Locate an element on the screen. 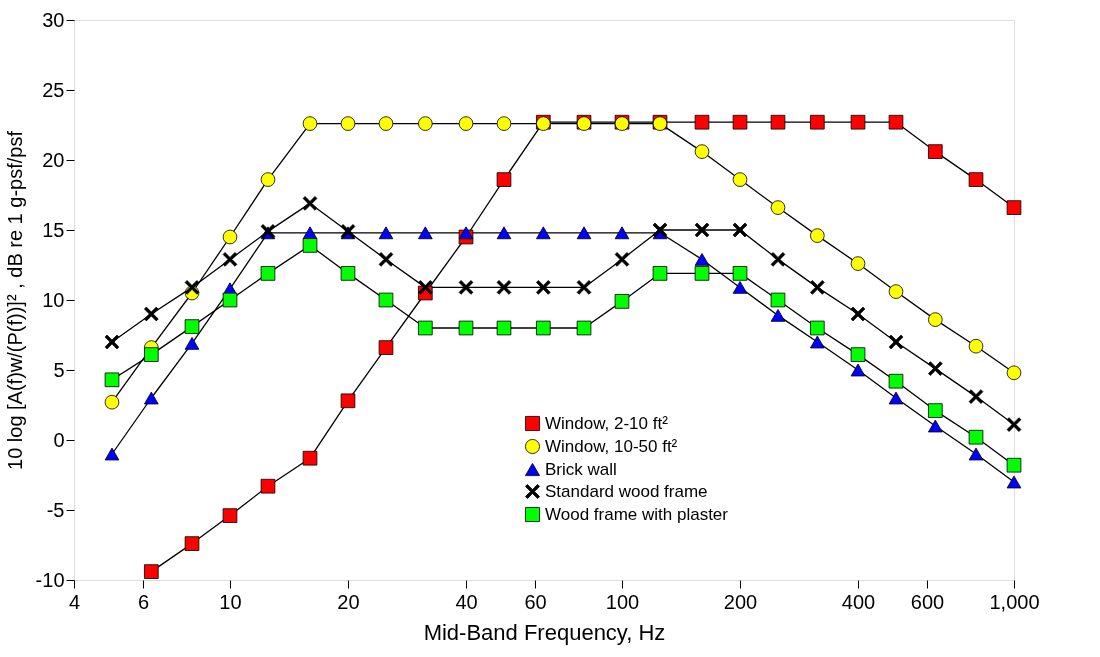  y-tick-label: -5 is located at coordinates (55, 509).